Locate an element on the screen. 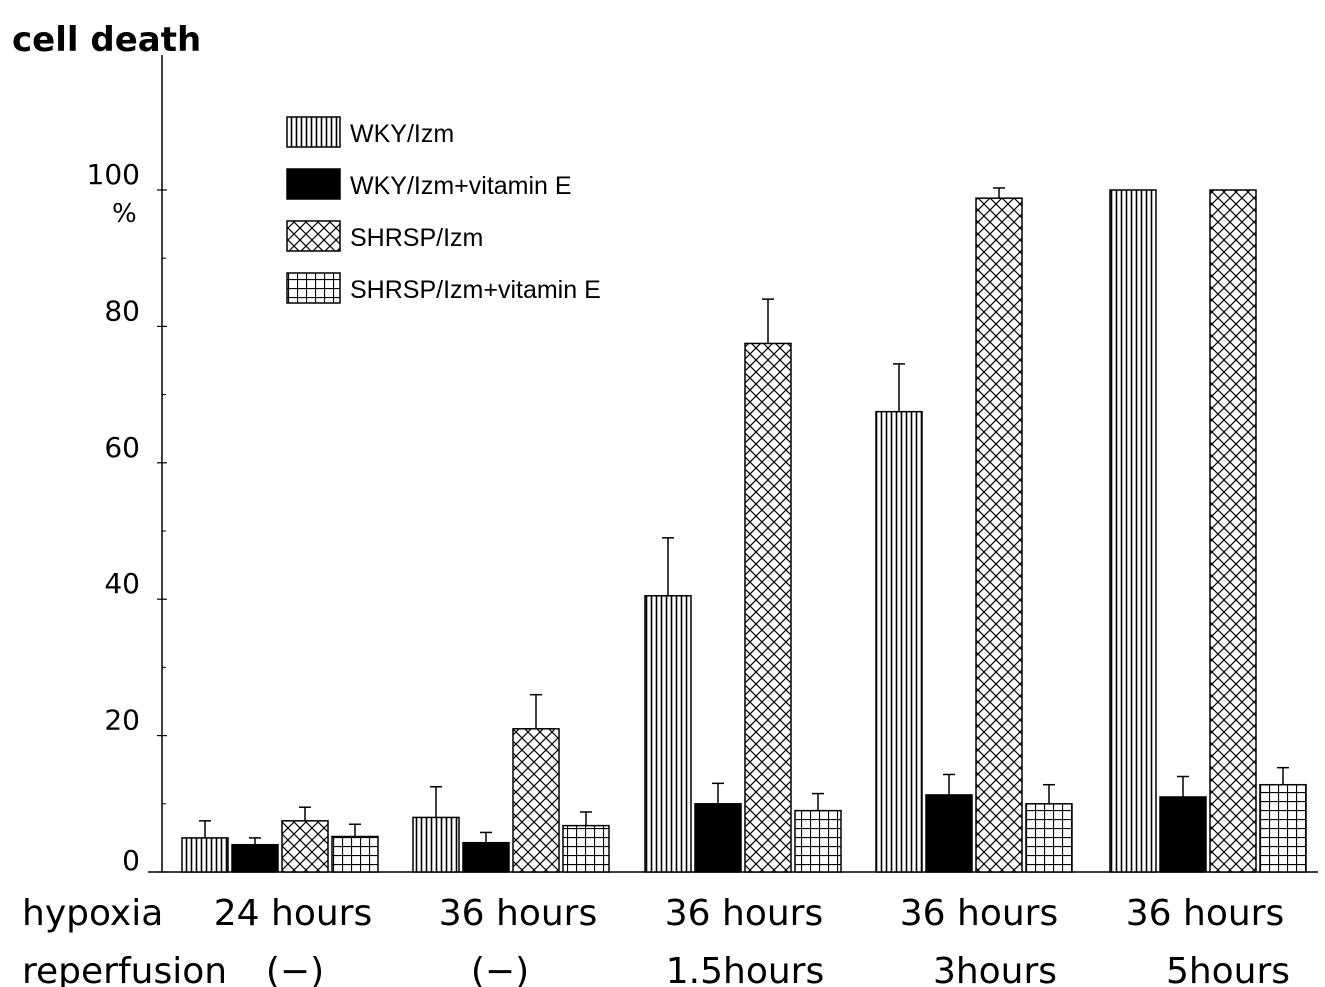 The image size is (1325, 987). reperfusion-label-4: 5hours is located at coordinates (1228, 969).